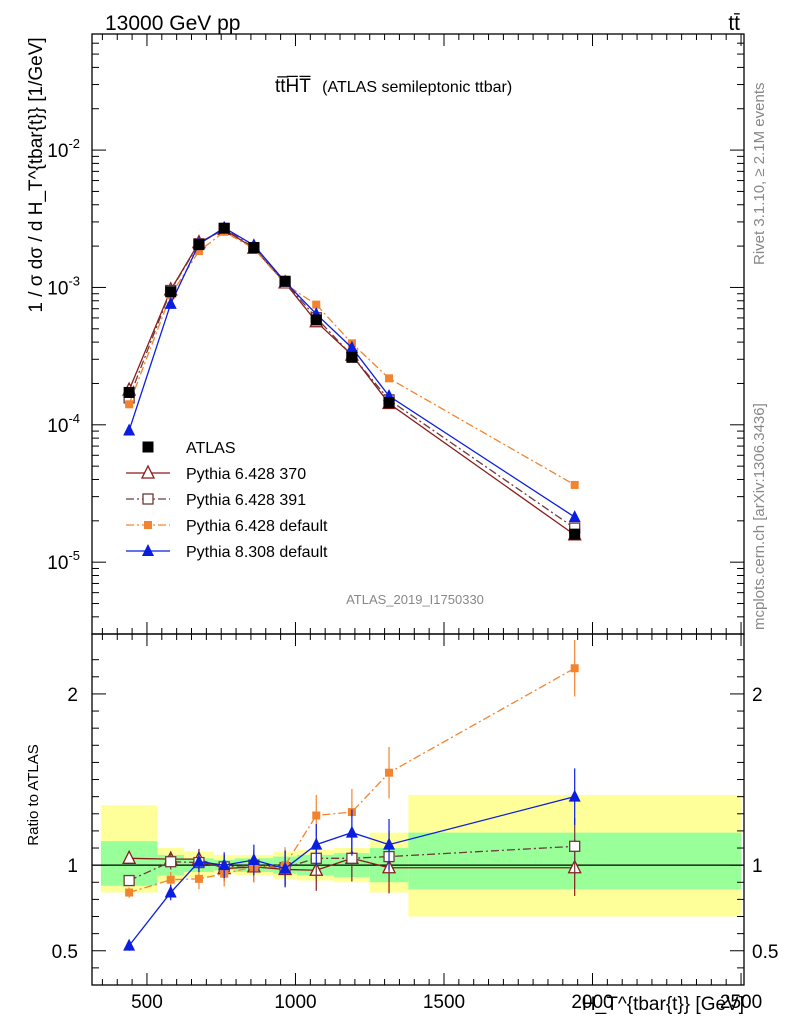  Describe the element at coordinates (257, 552) in the screenshot. I see `legend-label: Pythia 8.308 default` at that location.